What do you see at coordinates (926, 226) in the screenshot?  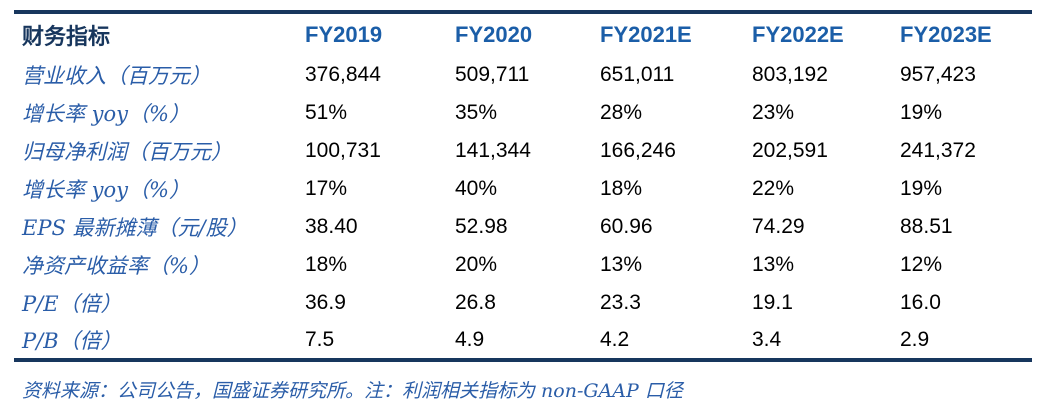 I see `cell-value: 88.51` at bounding box center [926, 226].